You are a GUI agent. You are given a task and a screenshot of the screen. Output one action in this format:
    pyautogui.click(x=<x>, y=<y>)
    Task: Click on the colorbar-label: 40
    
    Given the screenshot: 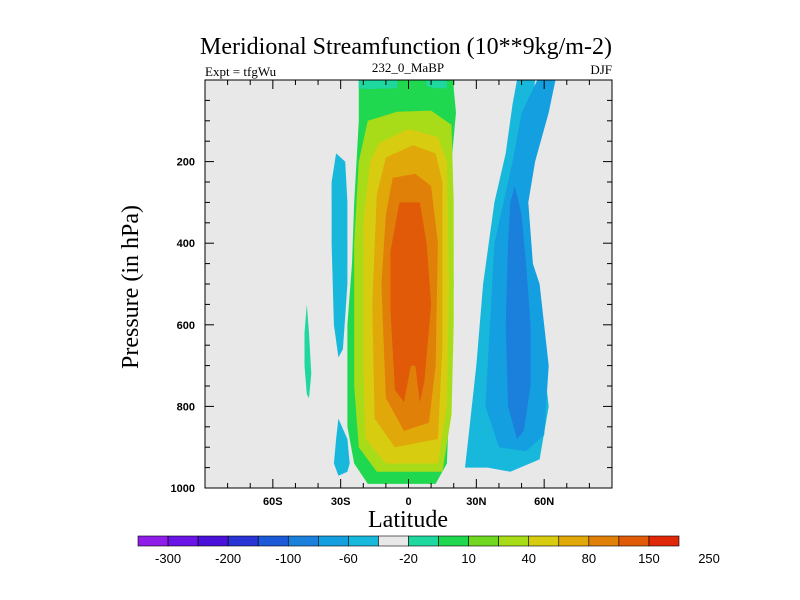 What is the action you would take?
    pyautogui.click(x=528, y=558)
    